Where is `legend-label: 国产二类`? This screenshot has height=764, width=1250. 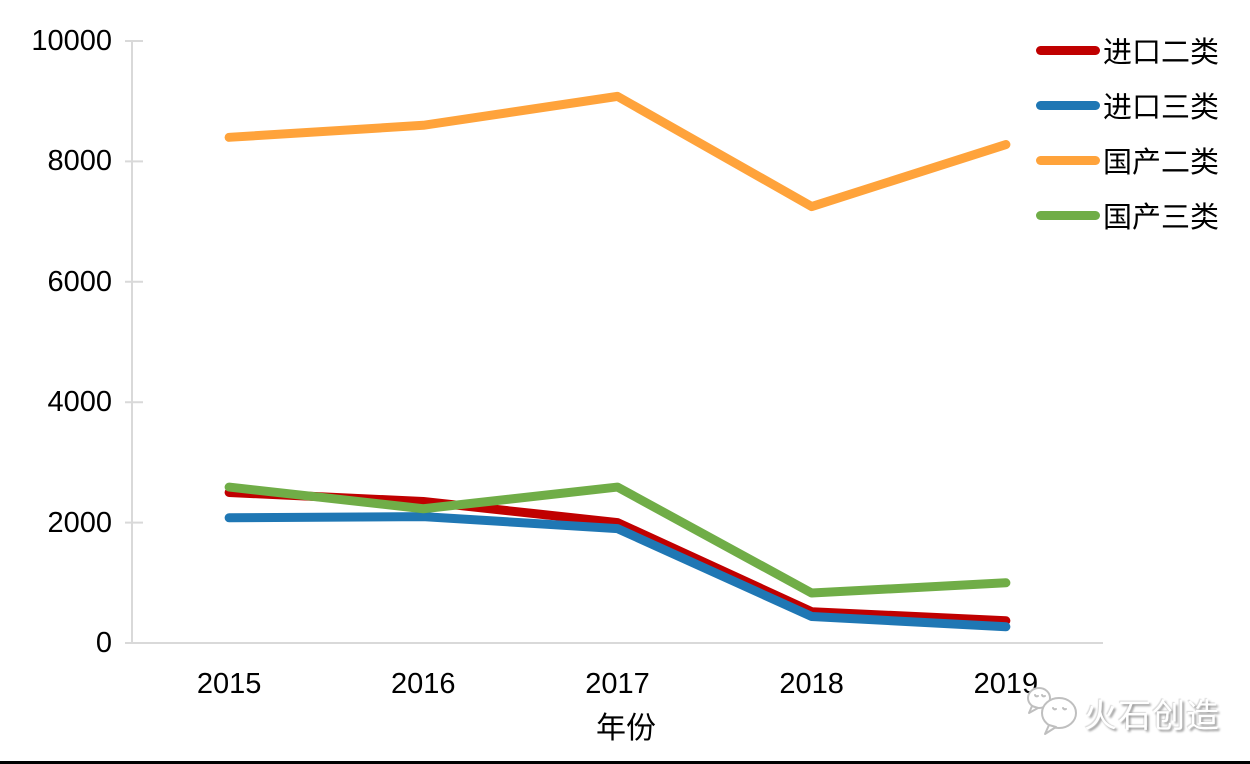 legend-label: 国产二类 is located at coordinates (1161, 163).